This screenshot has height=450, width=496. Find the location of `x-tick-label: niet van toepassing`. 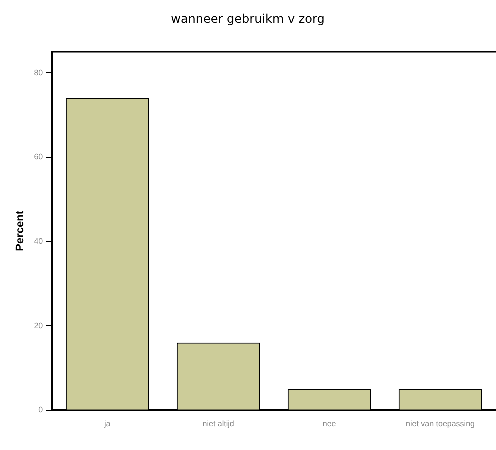

x-tick-label: niet van toepassing is located at coordinates (440, 423).